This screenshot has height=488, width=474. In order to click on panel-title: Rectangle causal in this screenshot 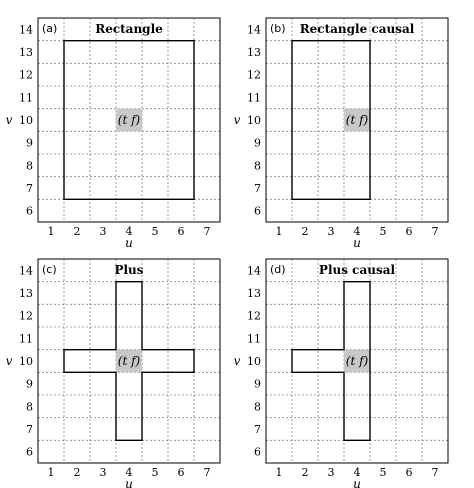, I will do `click(357, 29)`.